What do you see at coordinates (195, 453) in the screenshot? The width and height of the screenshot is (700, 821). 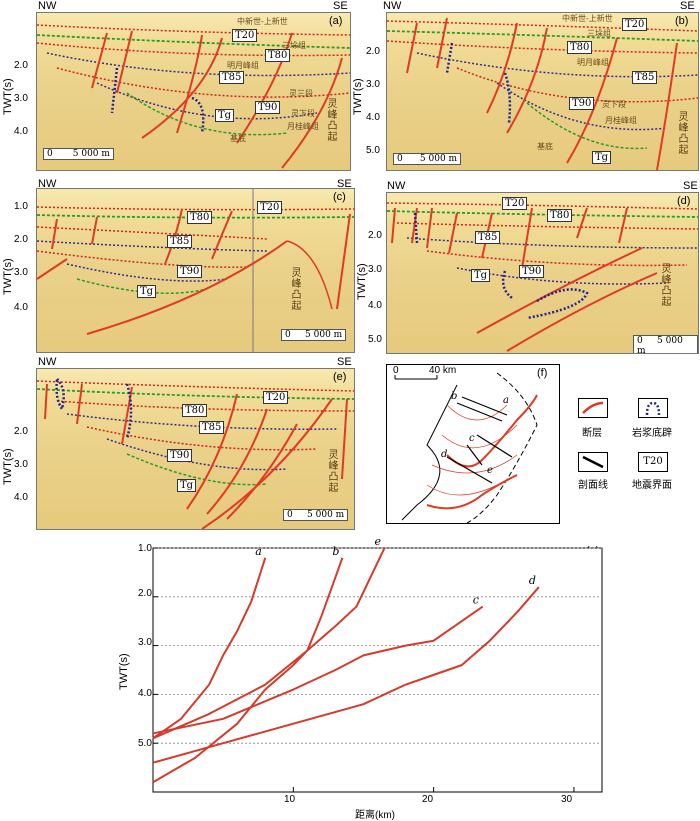 I see `panel-e-lines` at bounding box center [195, 453].